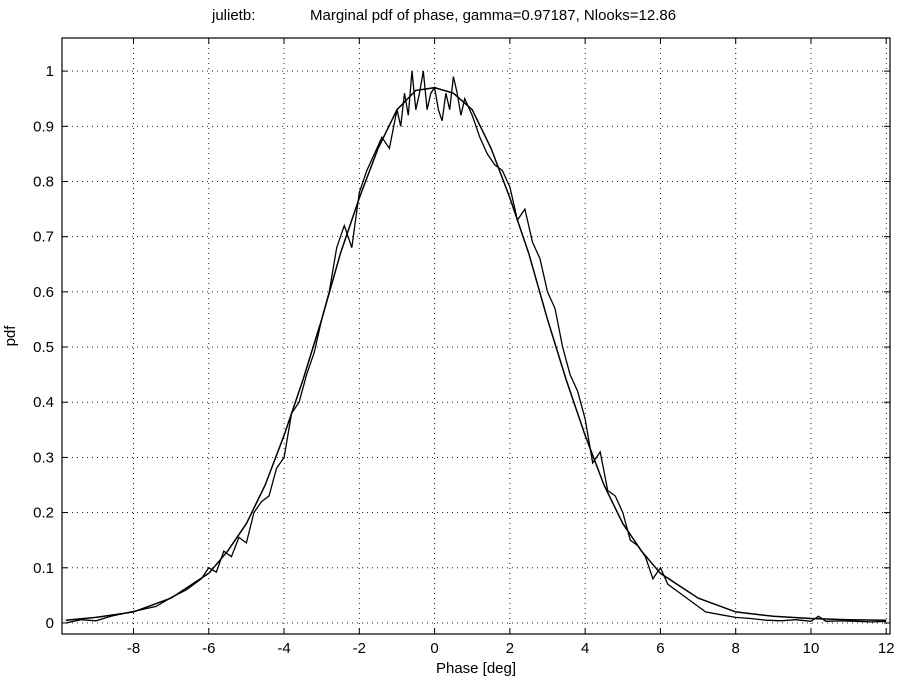 This screenshot has height=677, width=897. What do you see at coordinates (43, 237) in the screenshot?
I see `y-tick-label: 0.7` at bounding box center [43, 237].